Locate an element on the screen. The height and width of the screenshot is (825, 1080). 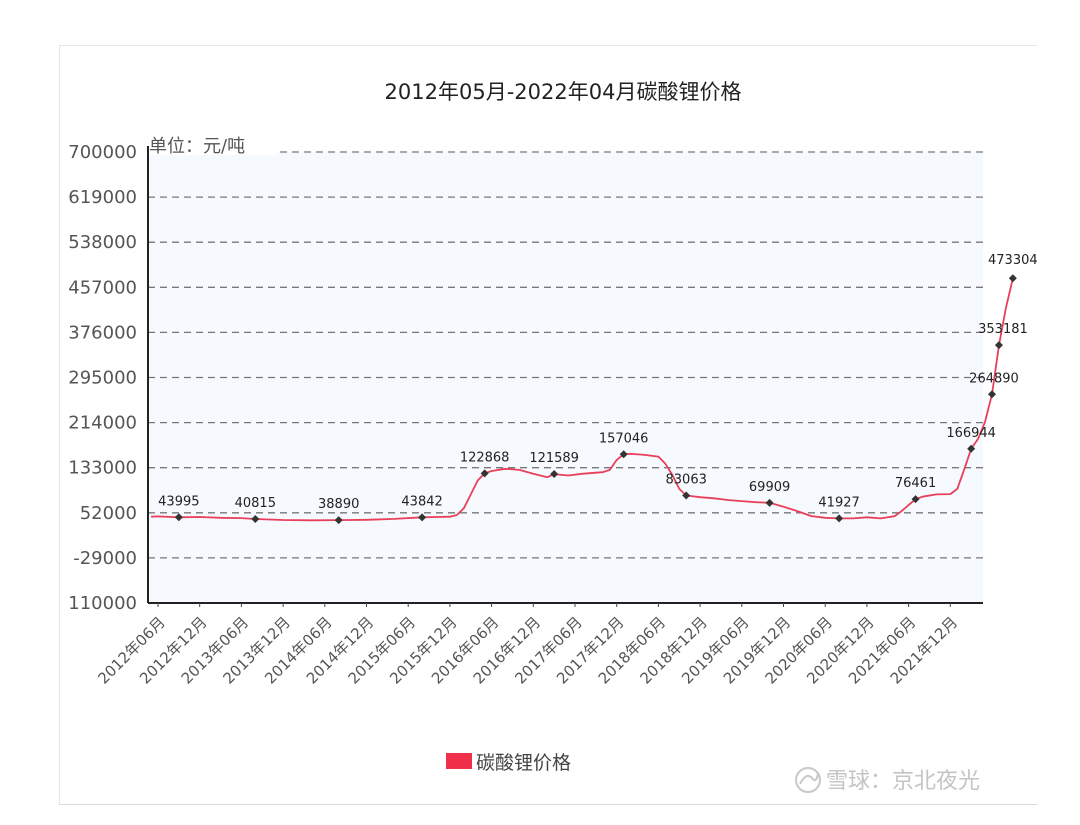
chart-title: 2012年05月-2022年04月碳酸锂价格 is located at coordinates (563, 92).